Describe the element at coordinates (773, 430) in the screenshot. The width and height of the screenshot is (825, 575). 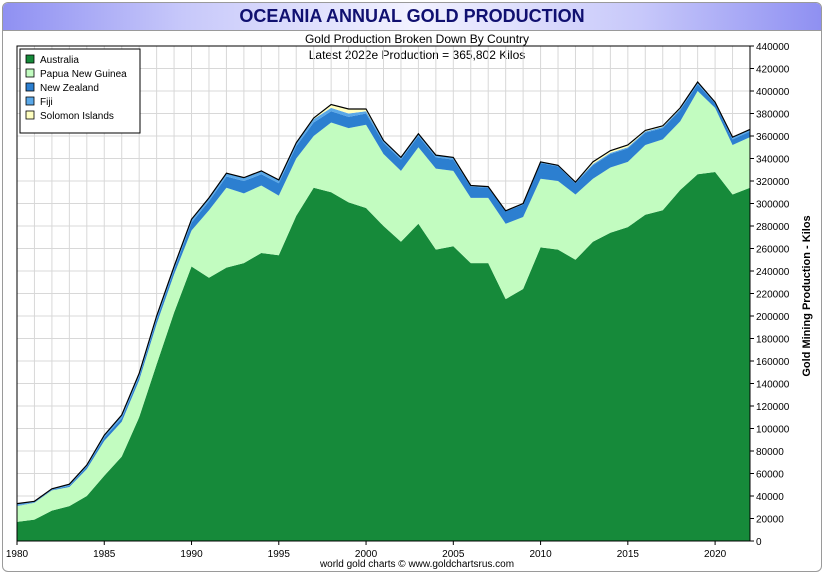
I see `y-tick-label: 100000` at that location.